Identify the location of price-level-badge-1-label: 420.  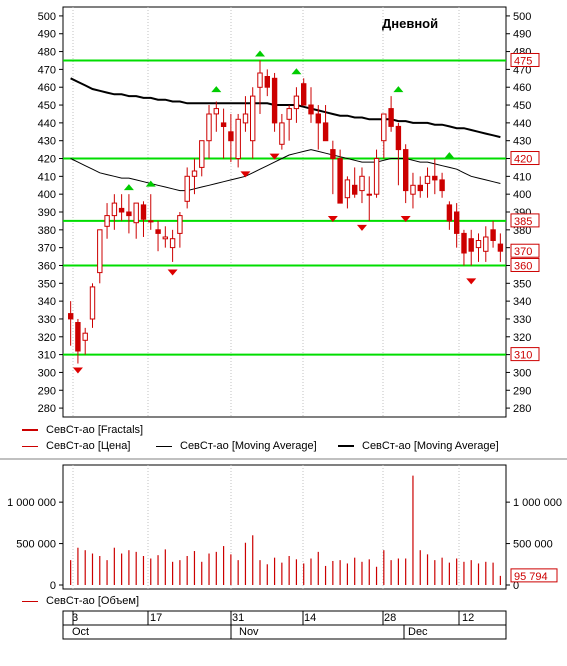
(523, 160).